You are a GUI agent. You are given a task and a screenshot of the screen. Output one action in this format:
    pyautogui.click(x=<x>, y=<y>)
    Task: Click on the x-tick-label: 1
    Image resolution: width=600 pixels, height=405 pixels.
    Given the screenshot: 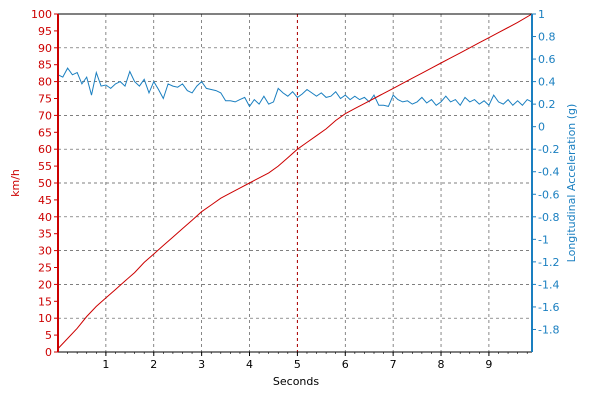 What is the action you would take?
    pyautogui.click(x=105, y=364)
    